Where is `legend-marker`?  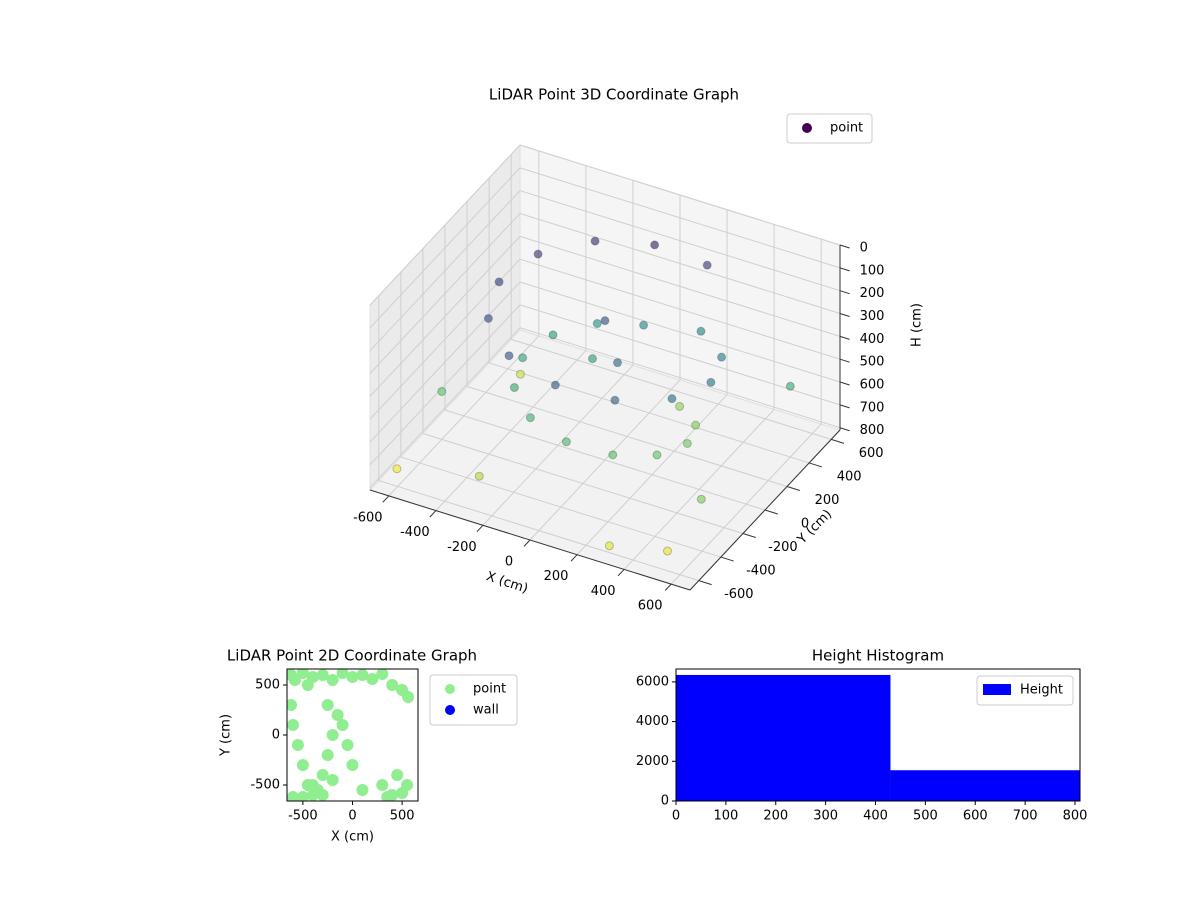 legend-marker is located at coordinates (807, 128).